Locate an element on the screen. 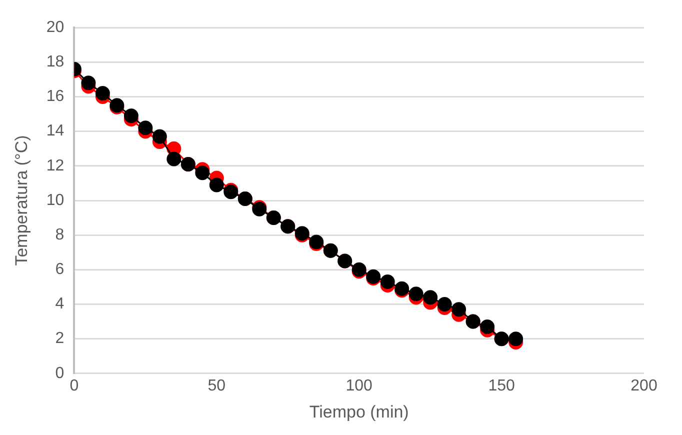 The image size is (682, 435). y-tick-label: 16 is located at coordinates (55, 97).